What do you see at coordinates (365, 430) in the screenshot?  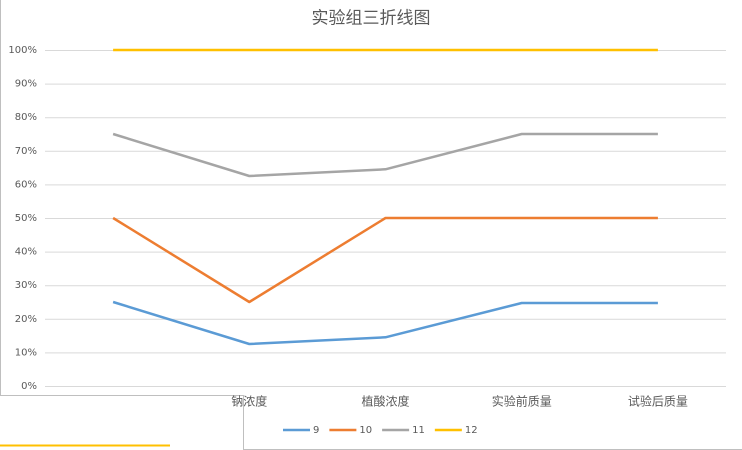 I see `legend-label: 10` at bounding box center [365, 430].